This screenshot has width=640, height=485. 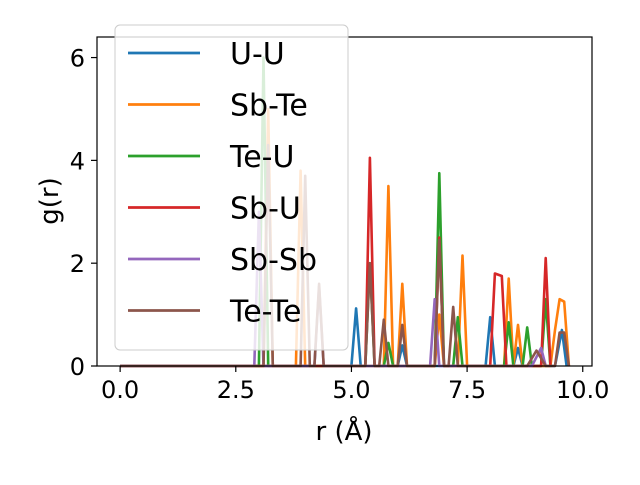 I want to click on y-tick-label: 6, so click(x=77, y=59).